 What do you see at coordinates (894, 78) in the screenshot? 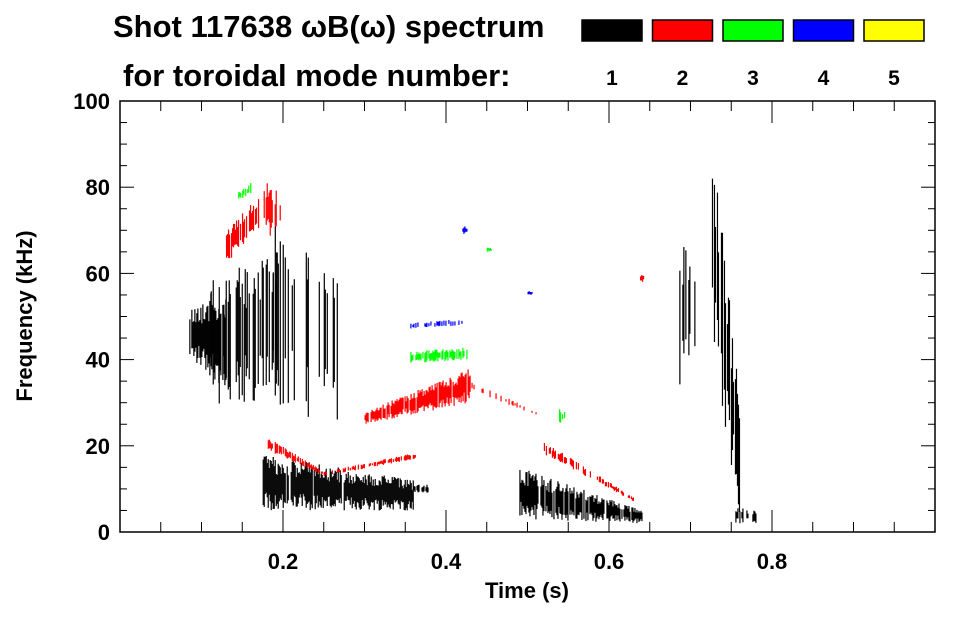
I see `legend-label-mode-5: 5` at bounding box center [894, 78].